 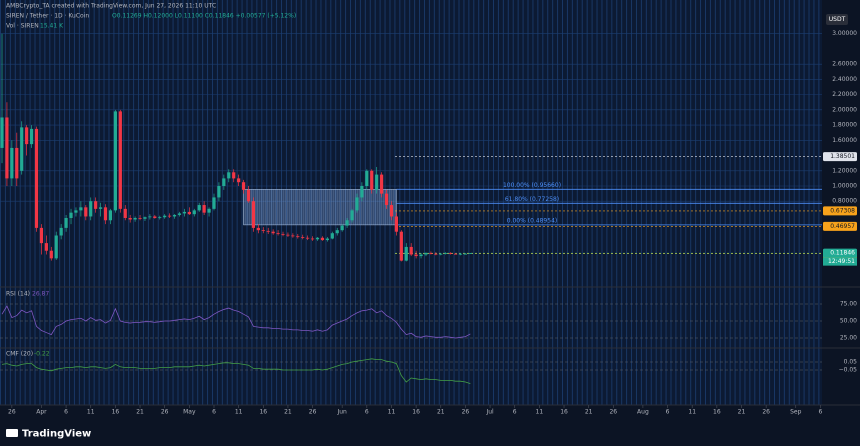 What do you see at coordinates (848, 304) in the screenshot?
I see `indicator-tick-label: 75.00` at bounding box center [848, 304].